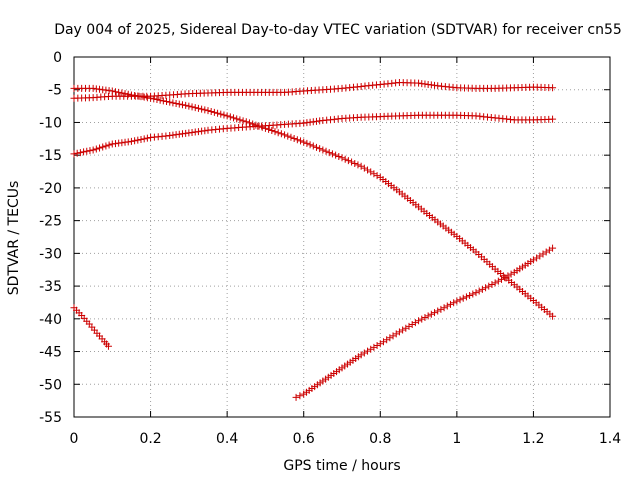  What do you see at coordinates (50, 320) in the screenshot?
I see `y-tick-label: -40` at bounding box center [50, 320].